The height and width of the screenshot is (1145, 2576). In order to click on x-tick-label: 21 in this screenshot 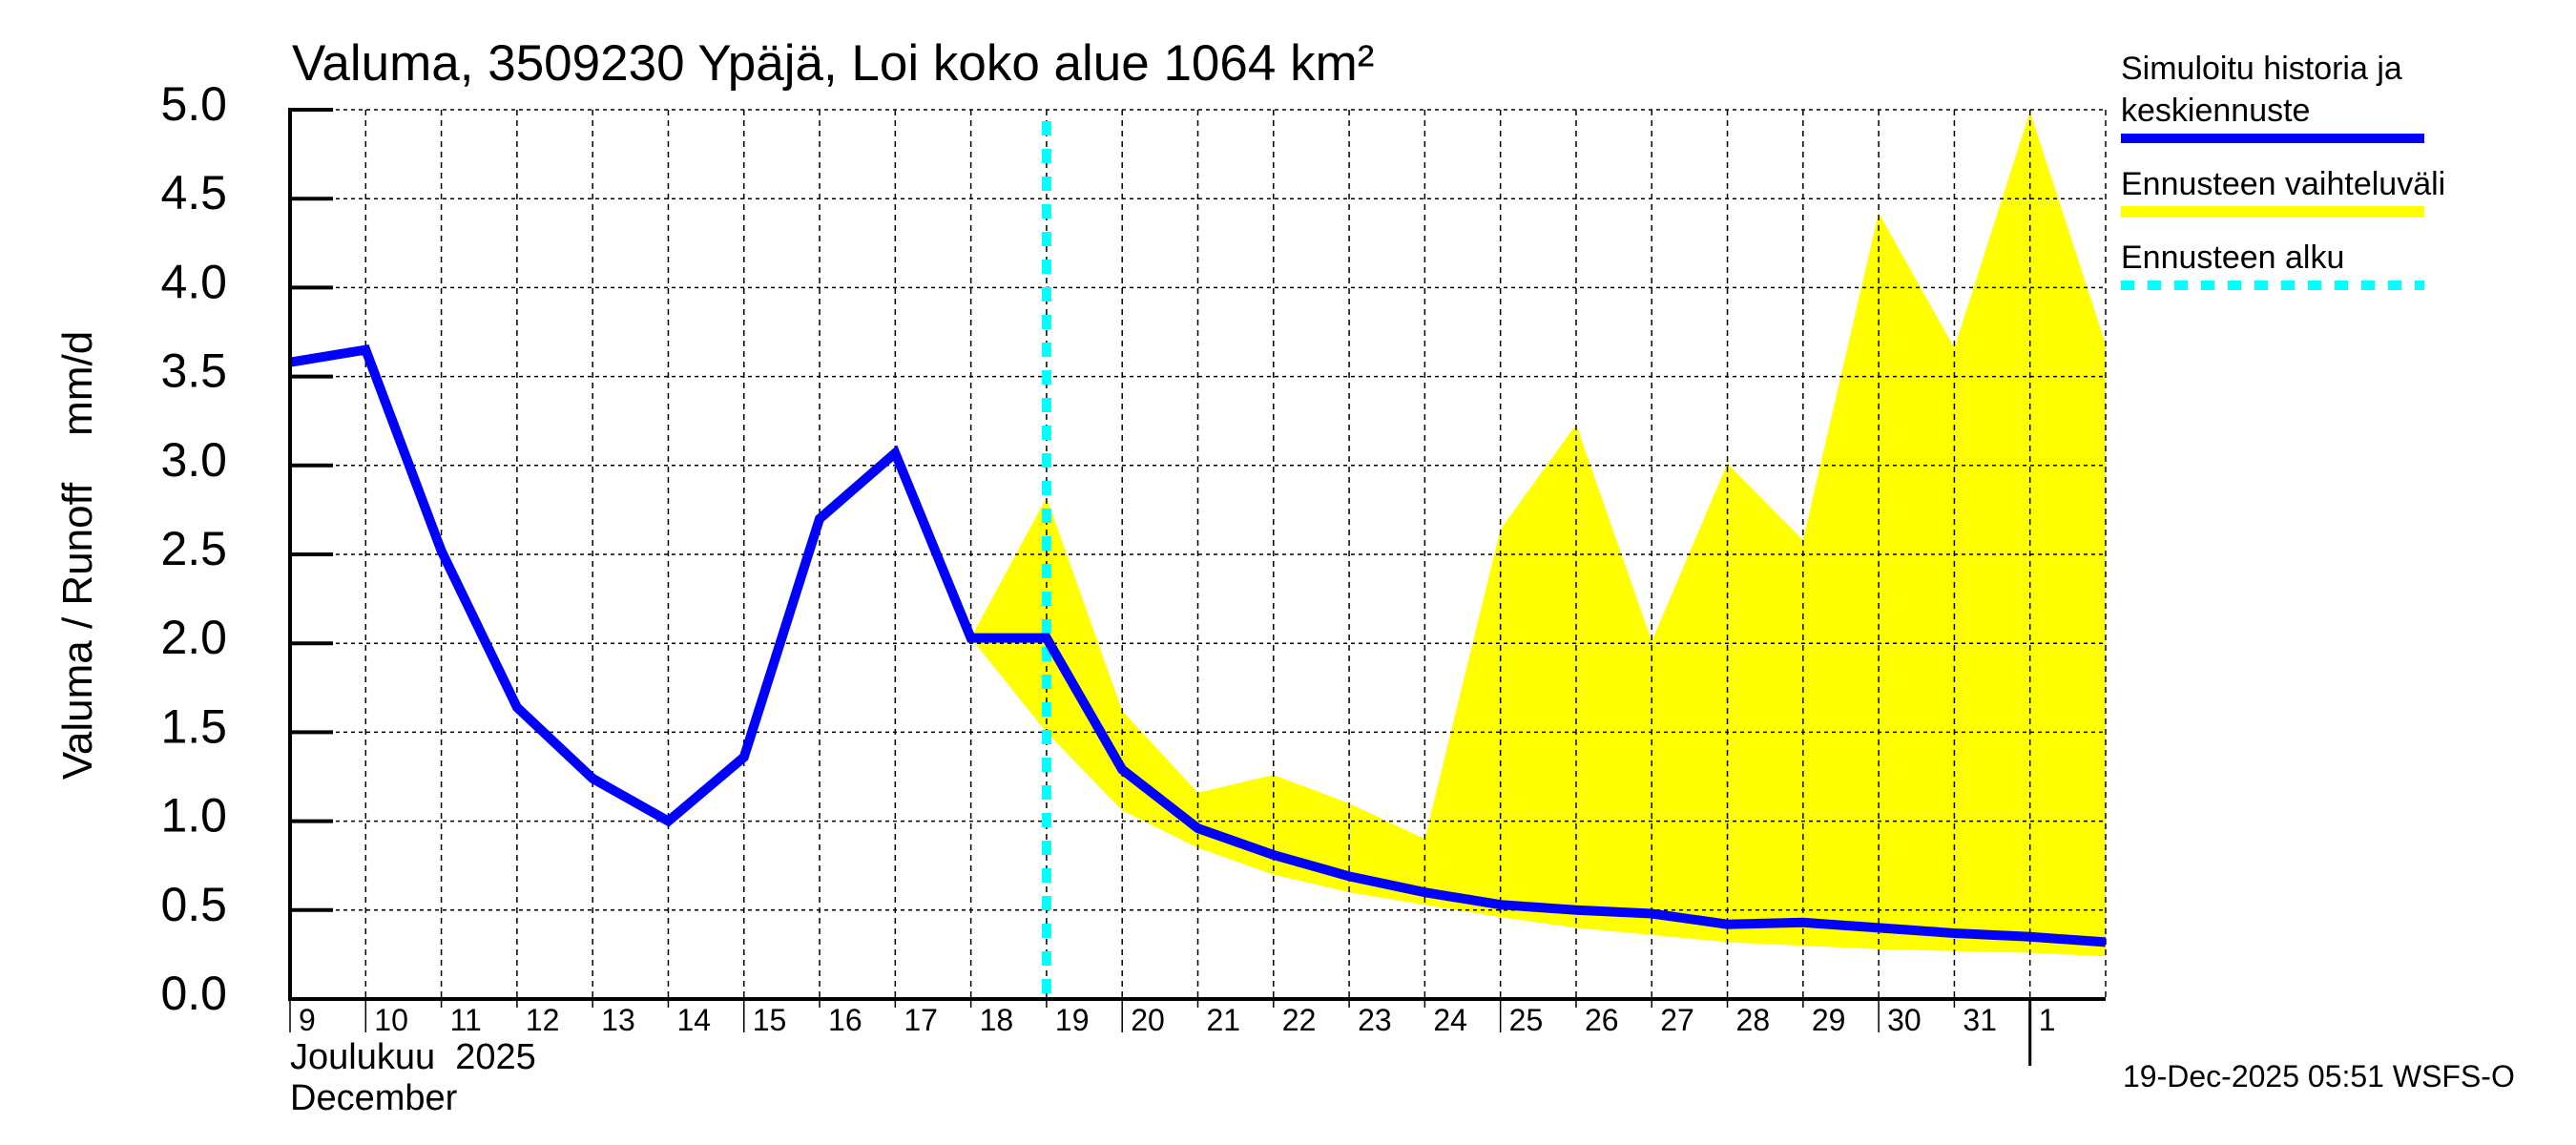, I will do `click(1224, 1020)`.